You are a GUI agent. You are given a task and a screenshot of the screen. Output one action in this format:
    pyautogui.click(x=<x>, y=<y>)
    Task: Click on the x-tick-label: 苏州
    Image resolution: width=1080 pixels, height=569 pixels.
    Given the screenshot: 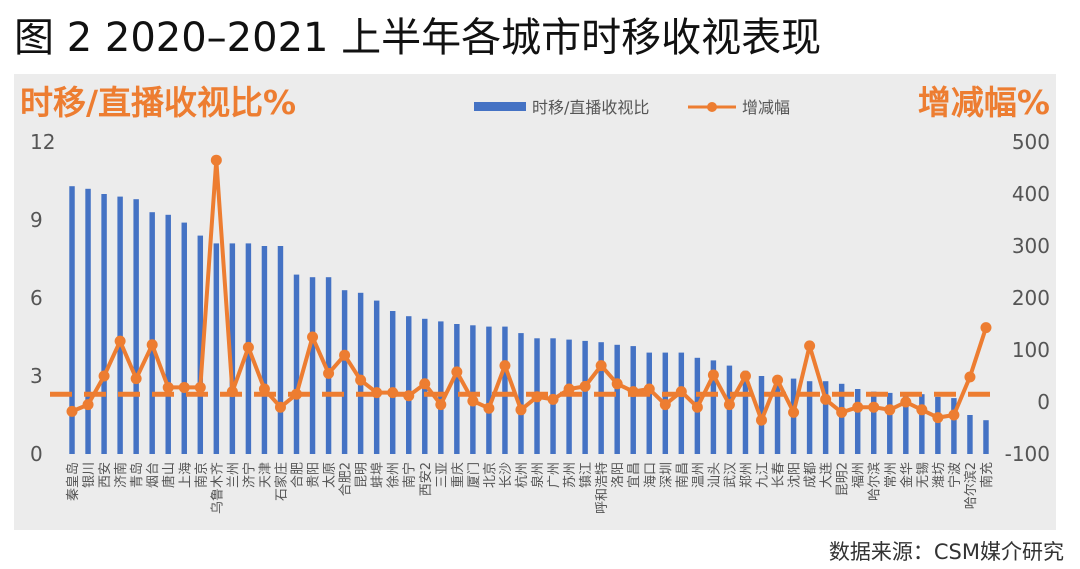 What is the action you would take?
    pyautogui.click(x=570, y=475)
    